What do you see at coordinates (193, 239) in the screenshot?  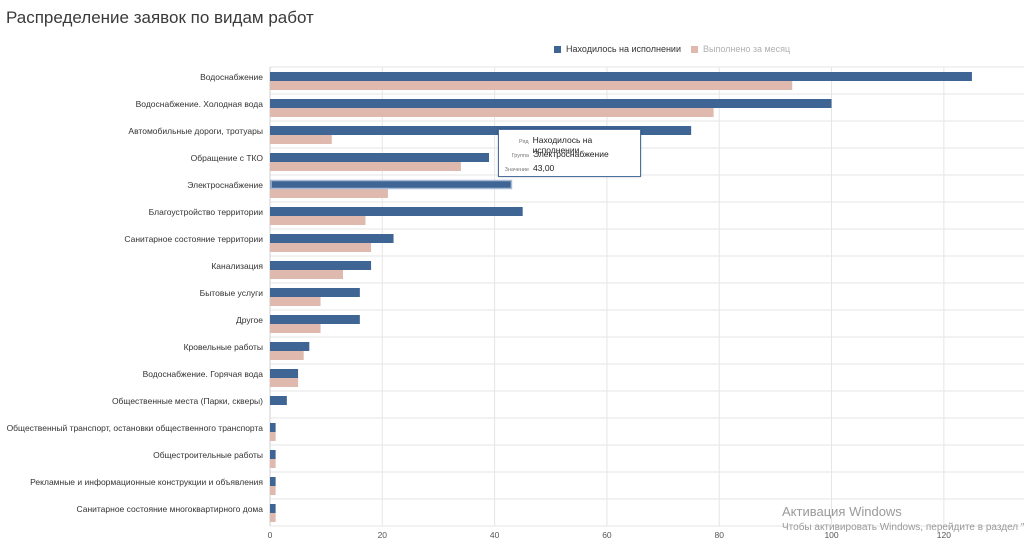 I see `category-label: Санитарное состояние территории` at bounding box center [193, 239].